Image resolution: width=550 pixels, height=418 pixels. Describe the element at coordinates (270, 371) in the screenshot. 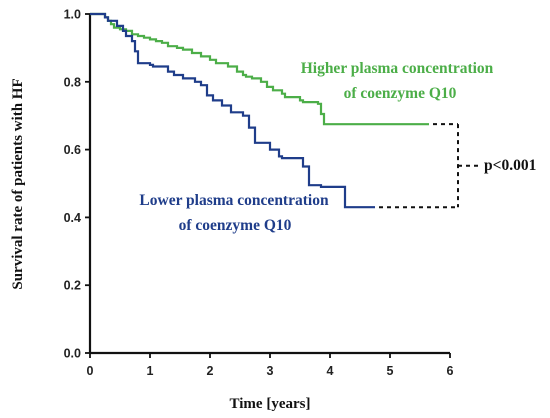

I see `x-tick-label: 3` at that location.